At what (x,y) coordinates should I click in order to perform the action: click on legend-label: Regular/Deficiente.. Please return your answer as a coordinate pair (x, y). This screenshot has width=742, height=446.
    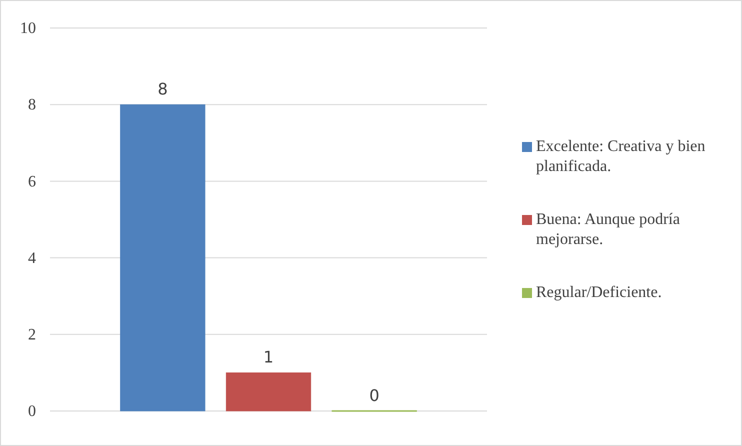
    Looking at the image, I should click on (599, 292).